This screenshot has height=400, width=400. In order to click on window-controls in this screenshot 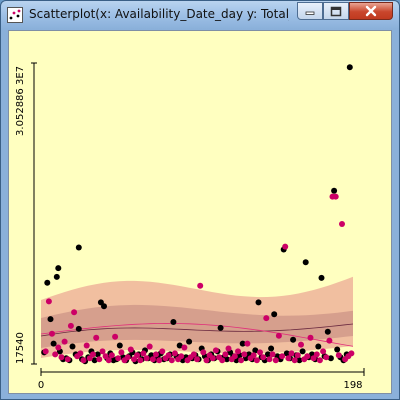, I will do `click(345, 12)`.